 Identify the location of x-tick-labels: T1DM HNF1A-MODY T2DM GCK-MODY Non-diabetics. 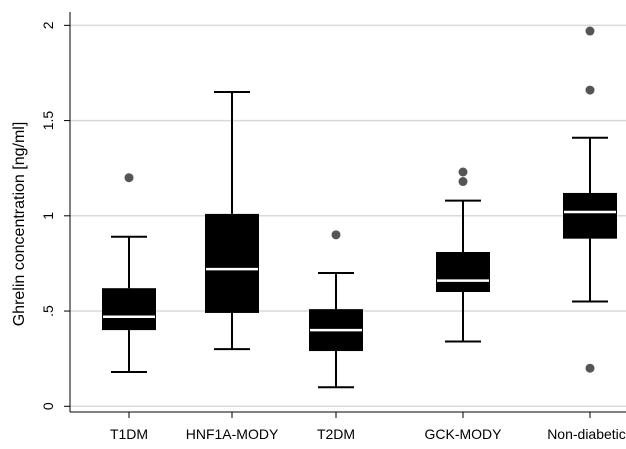
(368, 427).